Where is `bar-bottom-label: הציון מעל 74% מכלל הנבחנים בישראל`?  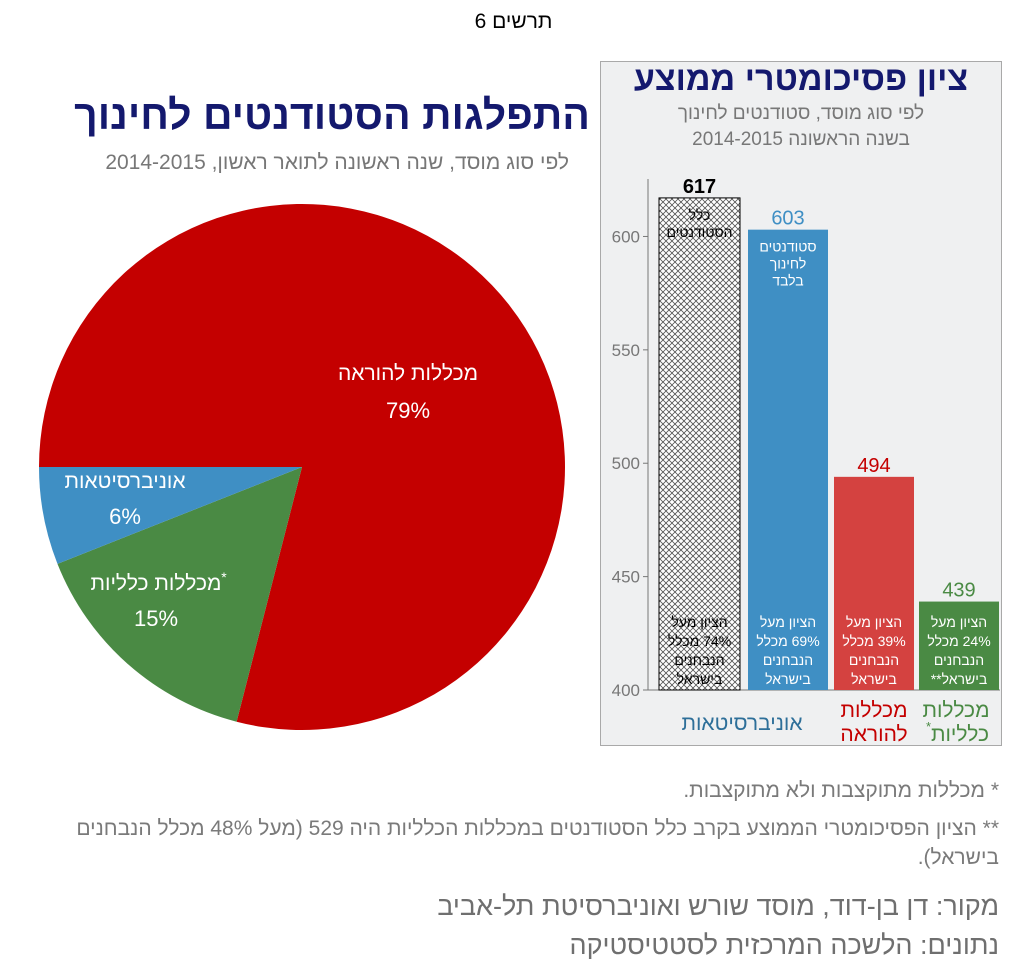
bar-bottom-label: הציון מעל 74% מכלל הנבחנים בישראל is located at coordinates (699, 650).